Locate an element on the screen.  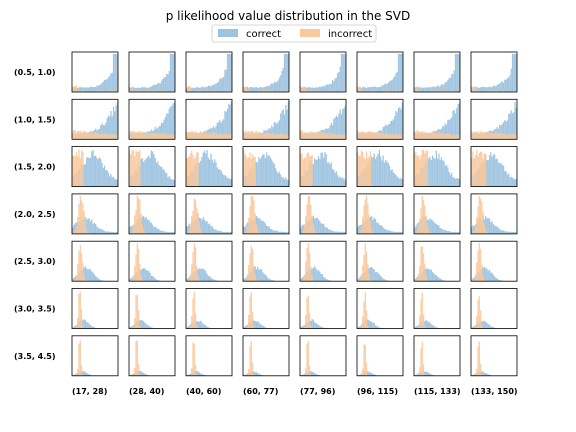
panel-r4-c4 is located at coordinates (323, 261).